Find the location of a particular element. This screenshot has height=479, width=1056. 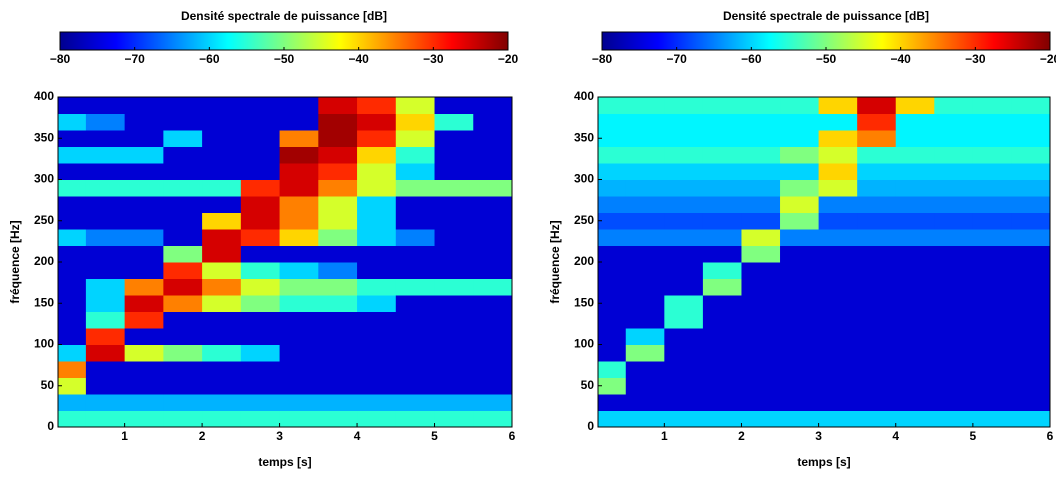

y-tick-label: 200 is located at coordinates (584, 261).